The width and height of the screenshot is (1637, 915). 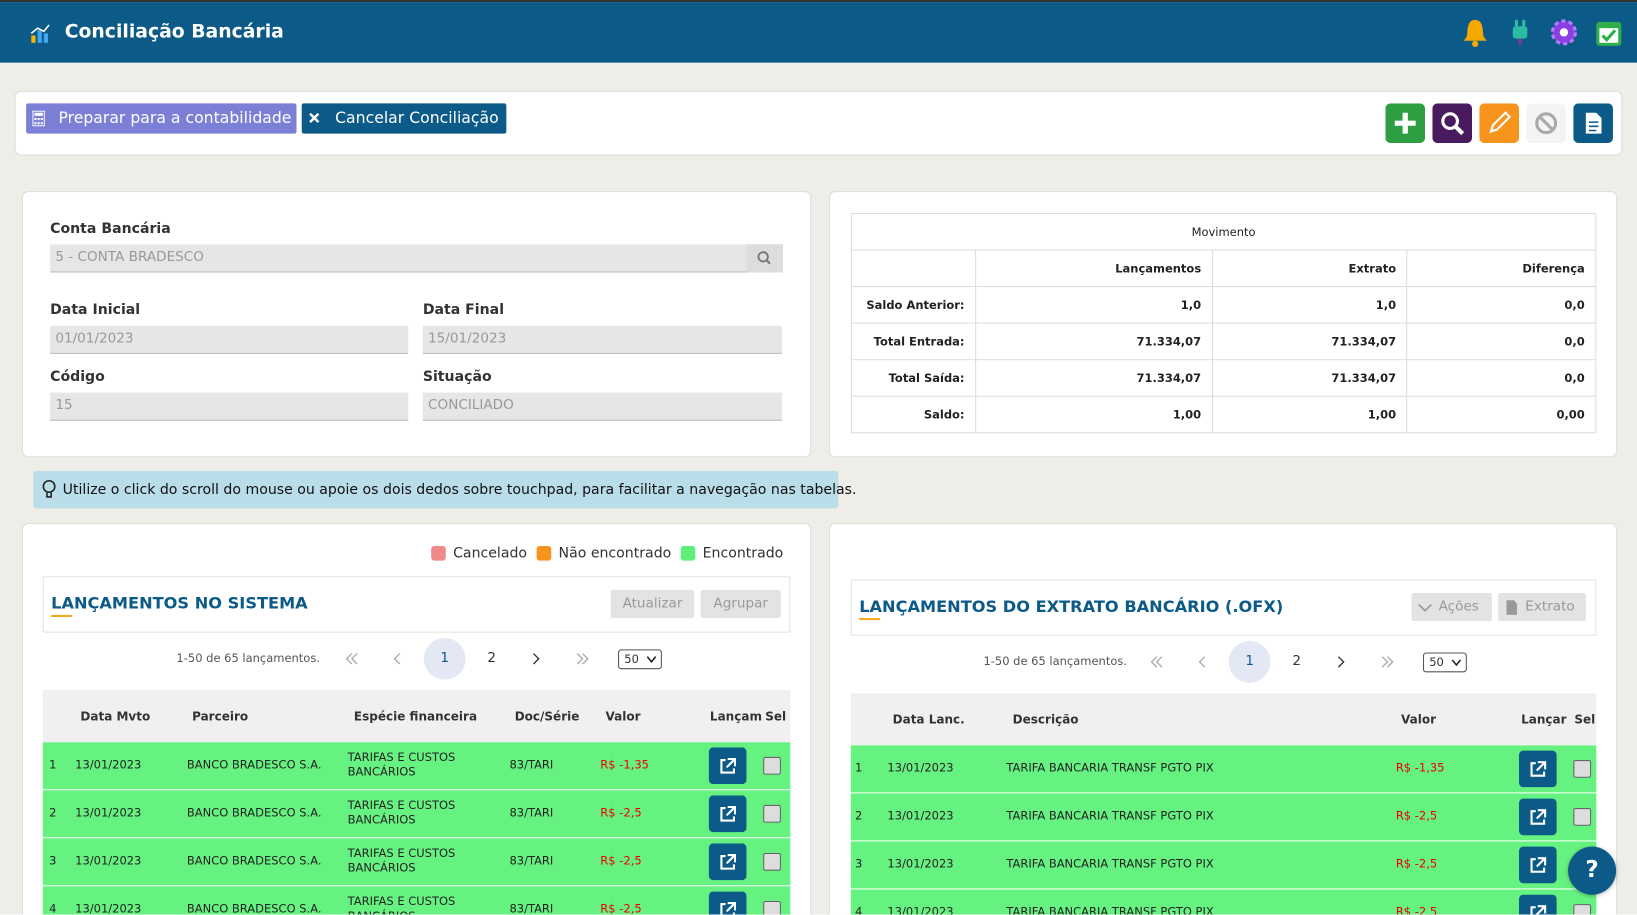 I want to click on cancel-button, so click(x=404, y=118).